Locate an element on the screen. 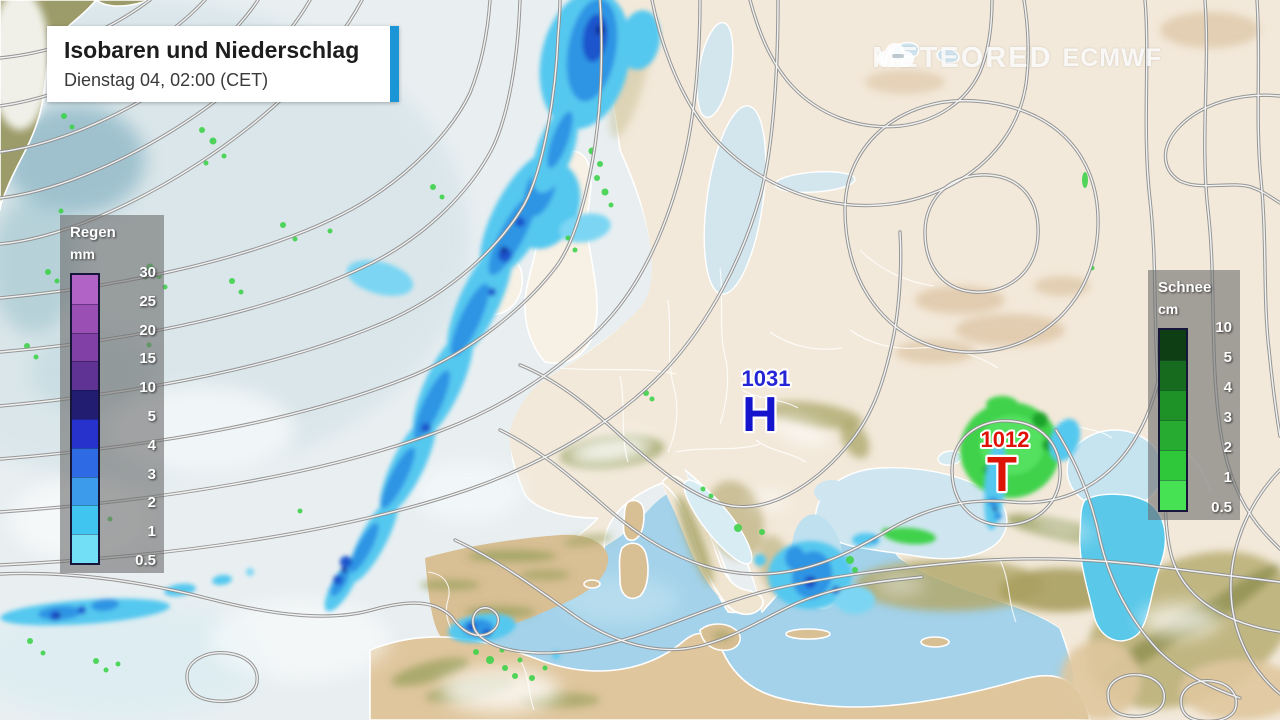 Image resolution: width=1280 pixels, height=720 pixels. legend-title: Schnee is located at coordinates (1185, 287).